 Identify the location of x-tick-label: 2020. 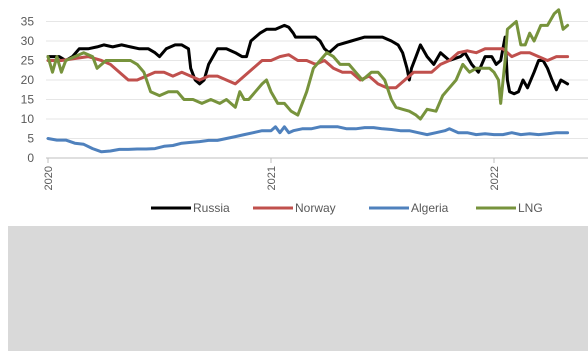
(49, 178).